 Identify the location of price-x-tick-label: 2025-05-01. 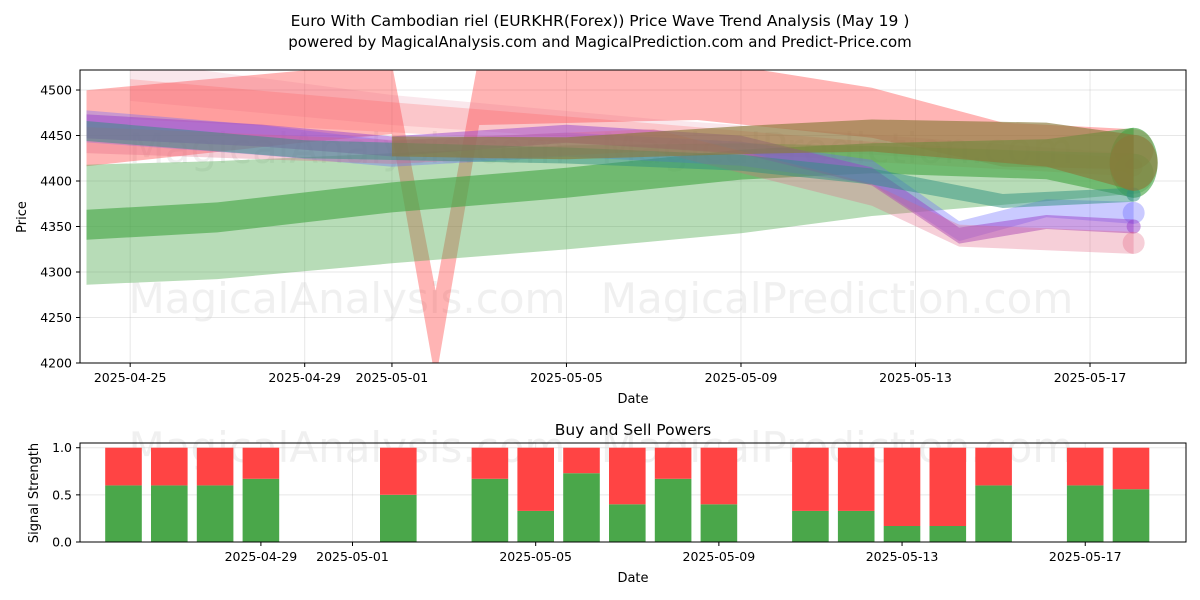
(392, 377).